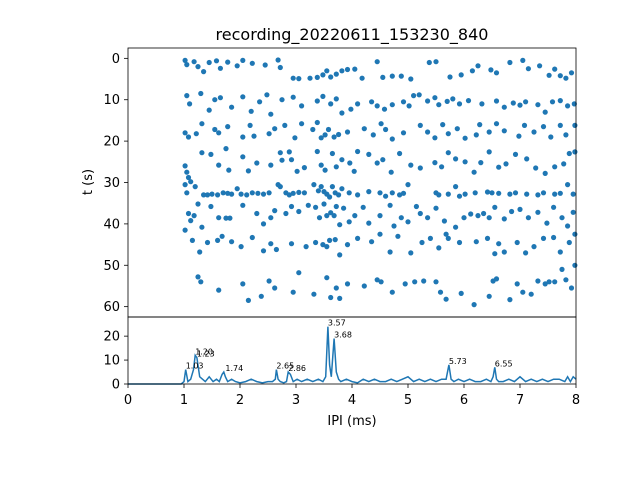  What do you see at coordinates (111, 142) in the screenshot?
I see `y-tick-label: 20` at bounding box center [111, 142].